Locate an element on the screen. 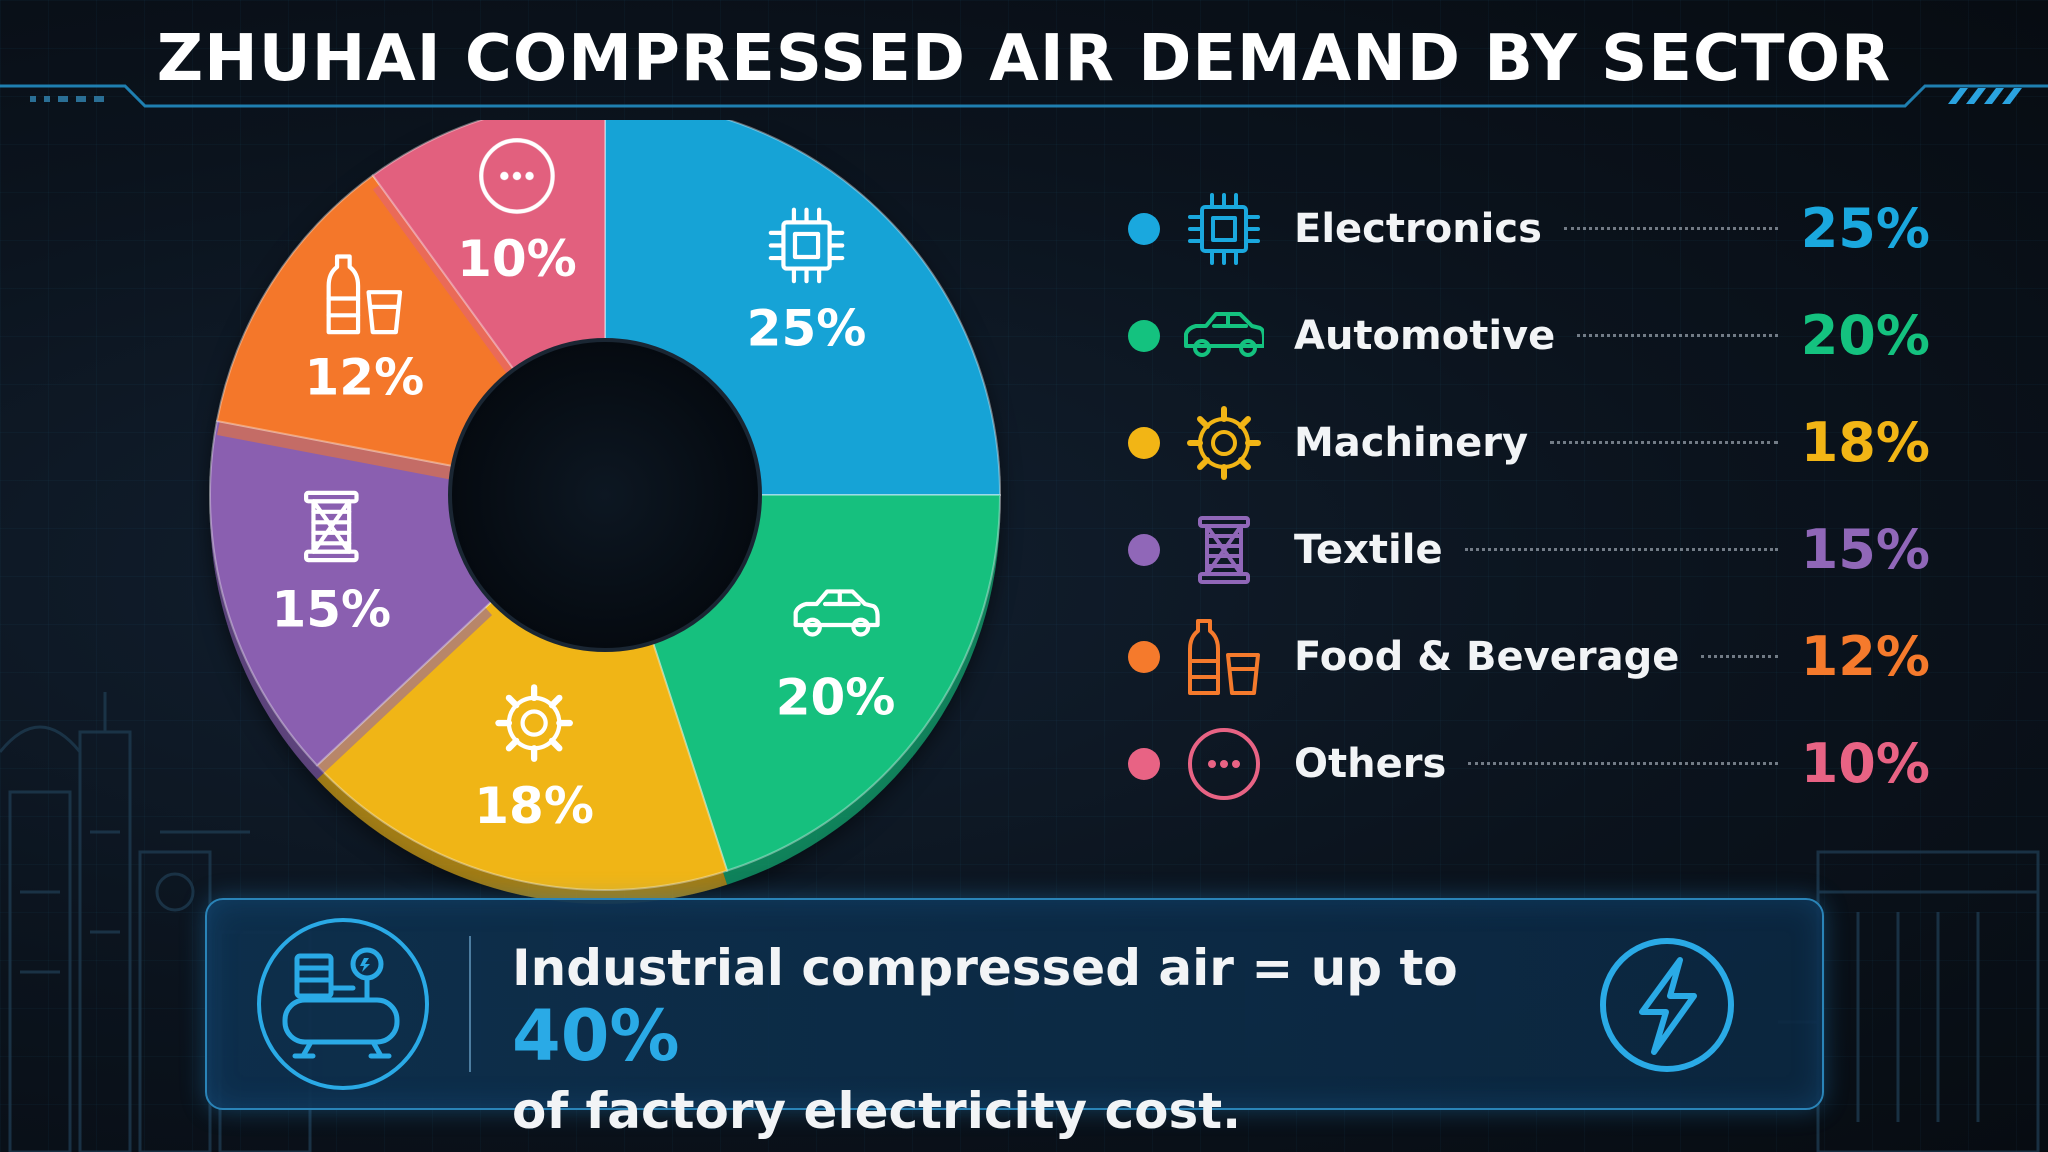 This screenshot has width=2048, height=1152. lightning-bolt-icon is located at coordinates (1667, 1005).